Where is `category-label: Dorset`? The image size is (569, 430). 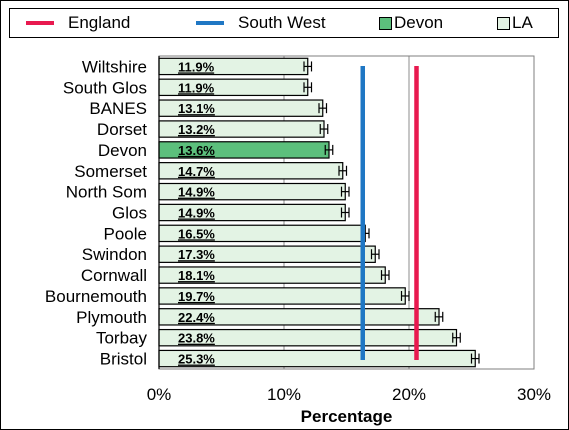 category-label: Dorset is located at coordinates (122, 129).